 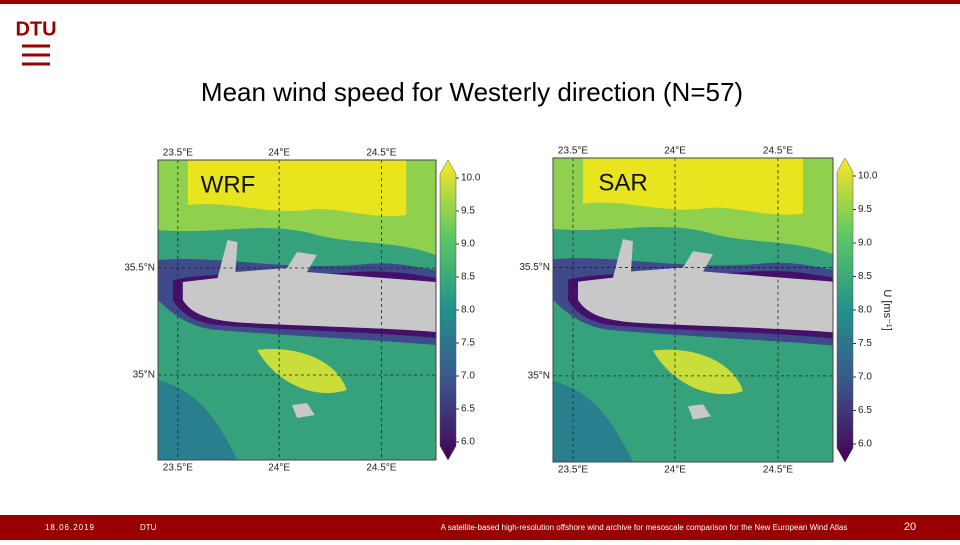 What do you see at coordinates (480, 2) in the screenshot?
I see `top-bar` at bounding box center [480, 2].